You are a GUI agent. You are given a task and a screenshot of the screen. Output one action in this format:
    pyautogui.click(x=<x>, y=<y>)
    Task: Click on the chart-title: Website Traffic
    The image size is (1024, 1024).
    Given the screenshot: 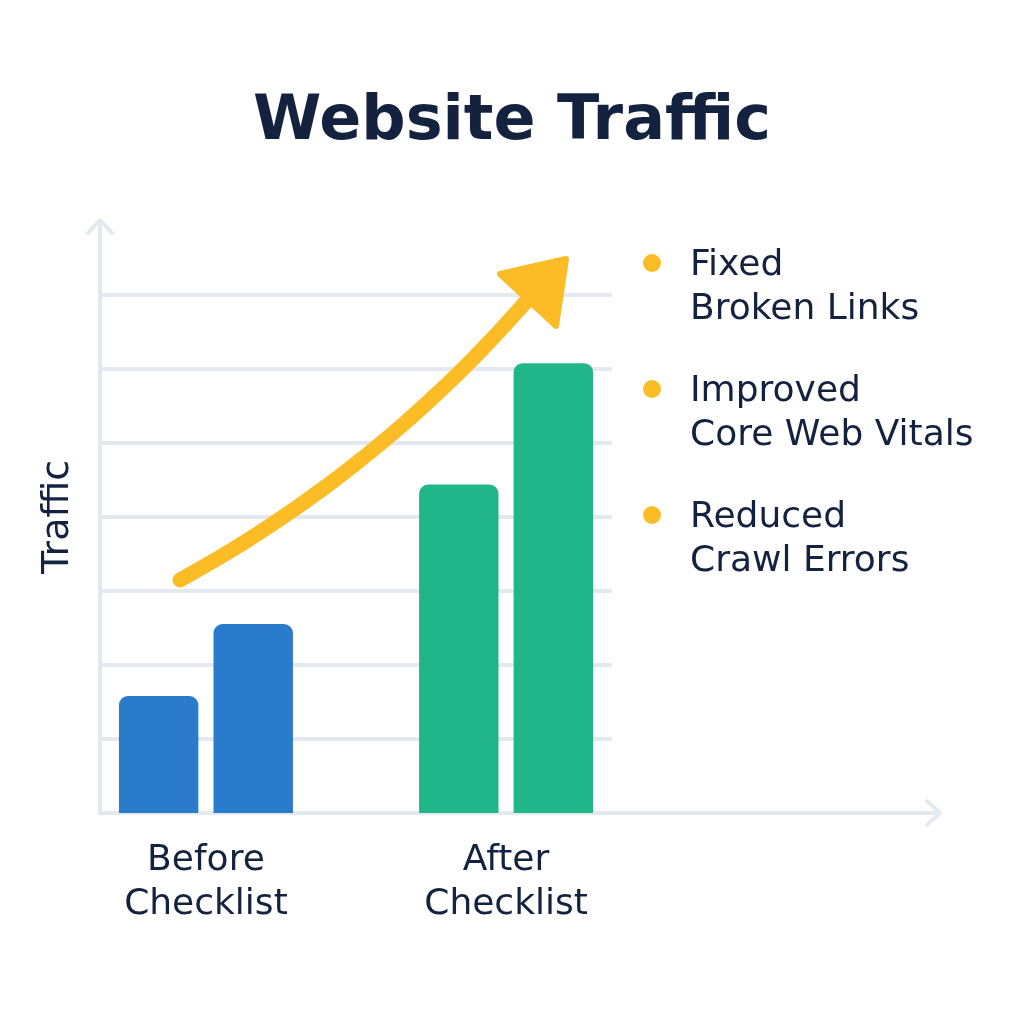 What is the action you would take?
    pyautogui.click(x=512, y=117)
    